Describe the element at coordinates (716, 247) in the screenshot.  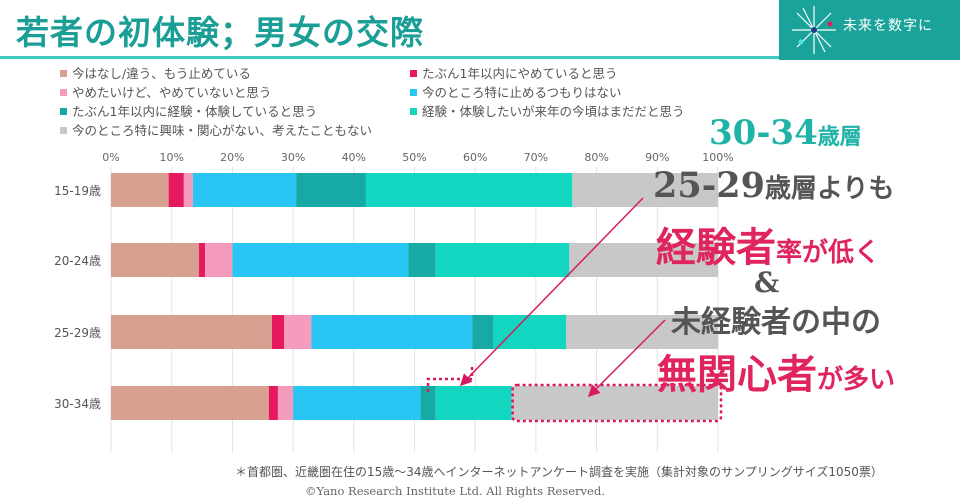
I see `callout-line2-main: 経験者` at that location.